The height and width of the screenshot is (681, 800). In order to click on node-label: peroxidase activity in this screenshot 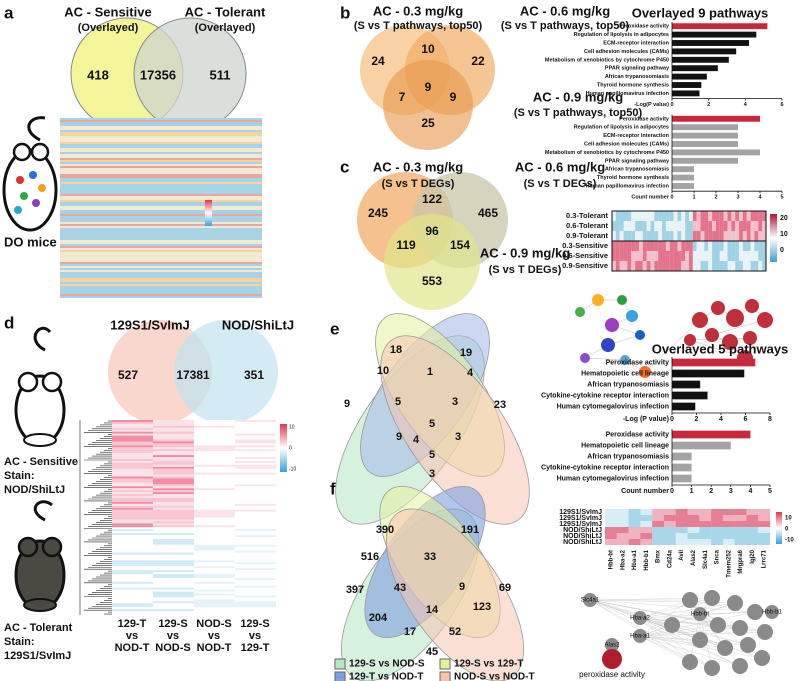, I will do `click(612, 674)`.